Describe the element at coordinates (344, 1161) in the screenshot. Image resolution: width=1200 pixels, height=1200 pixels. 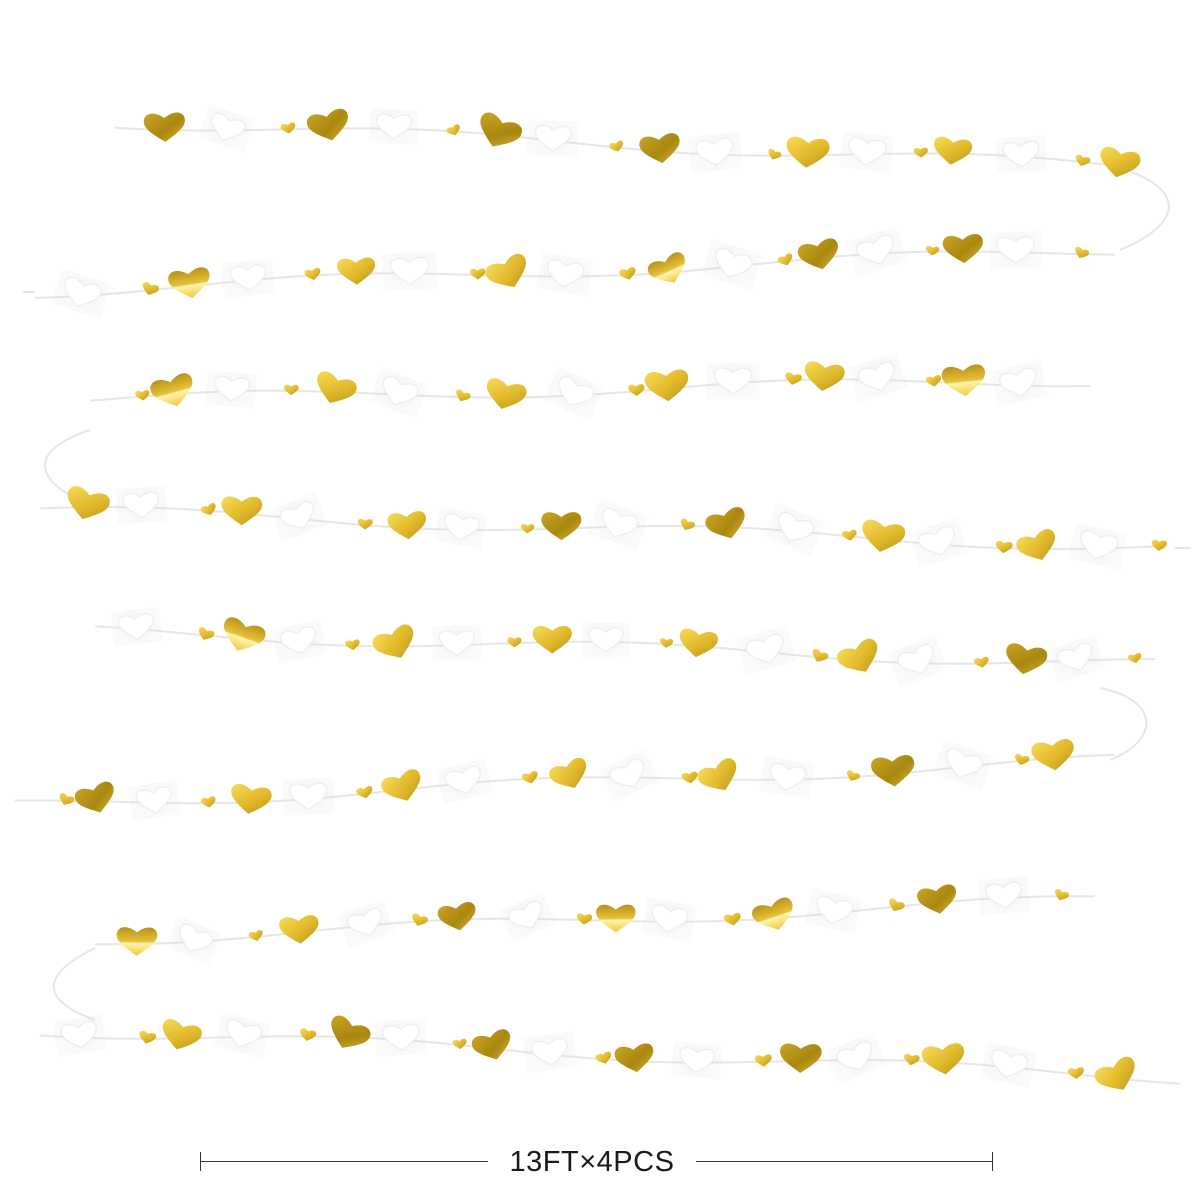
I see `dimension-line-left` at that location.